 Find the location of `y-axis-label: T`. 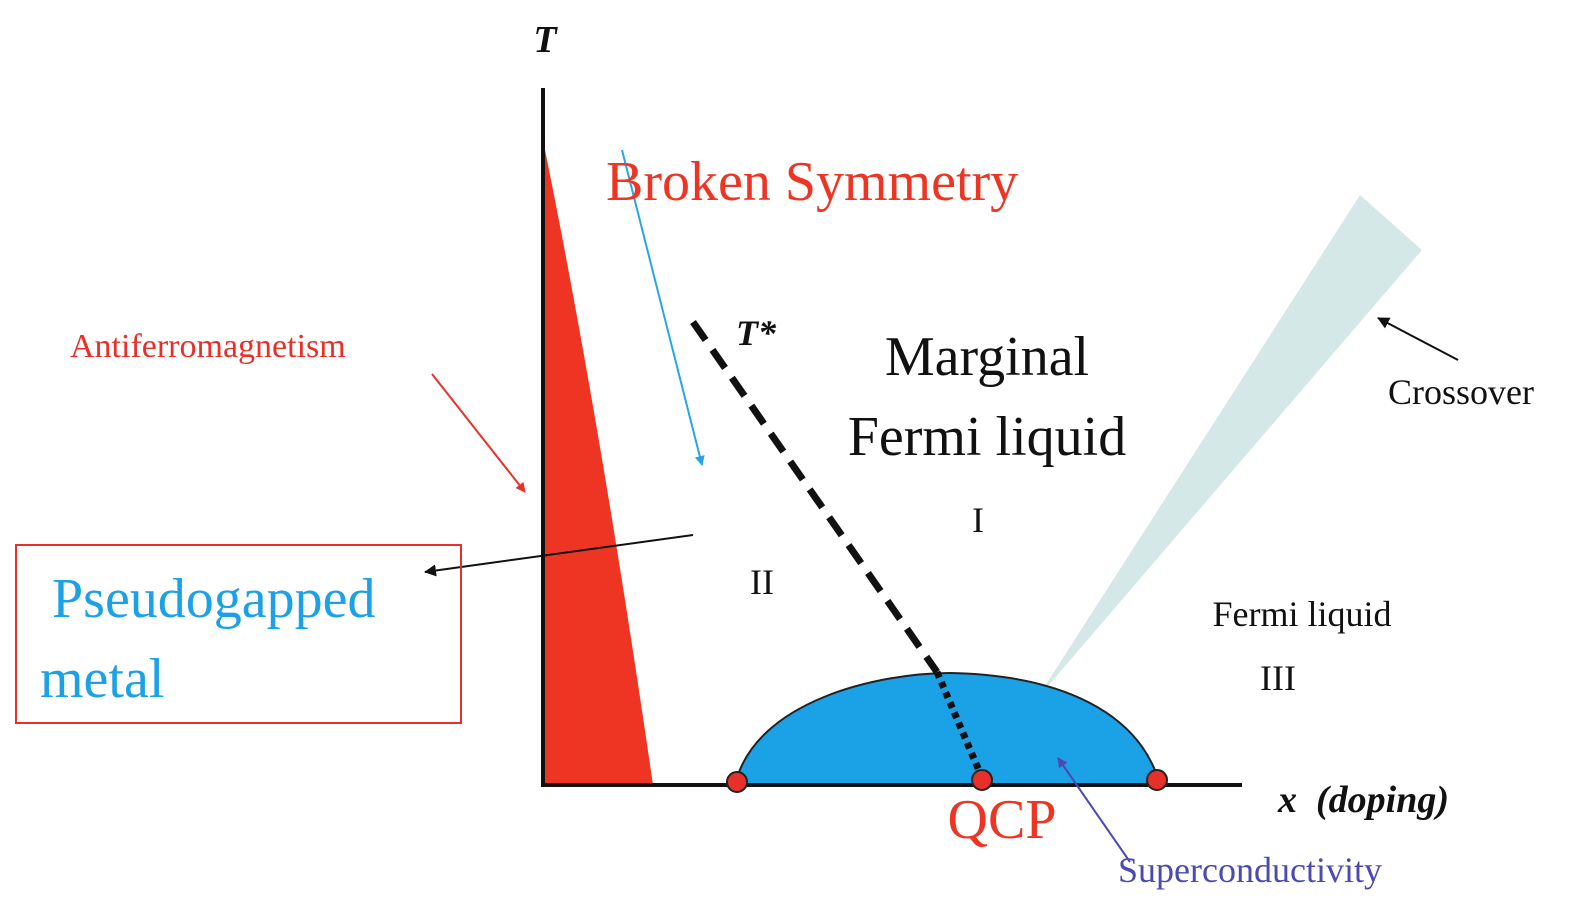

y-axis-label: T is located at coordinates (545, 40).